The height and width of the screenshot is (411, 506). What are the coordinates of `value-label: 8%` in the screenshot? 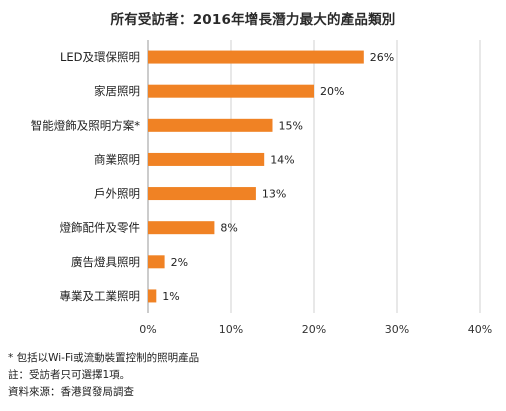 It's located at (228, 228).